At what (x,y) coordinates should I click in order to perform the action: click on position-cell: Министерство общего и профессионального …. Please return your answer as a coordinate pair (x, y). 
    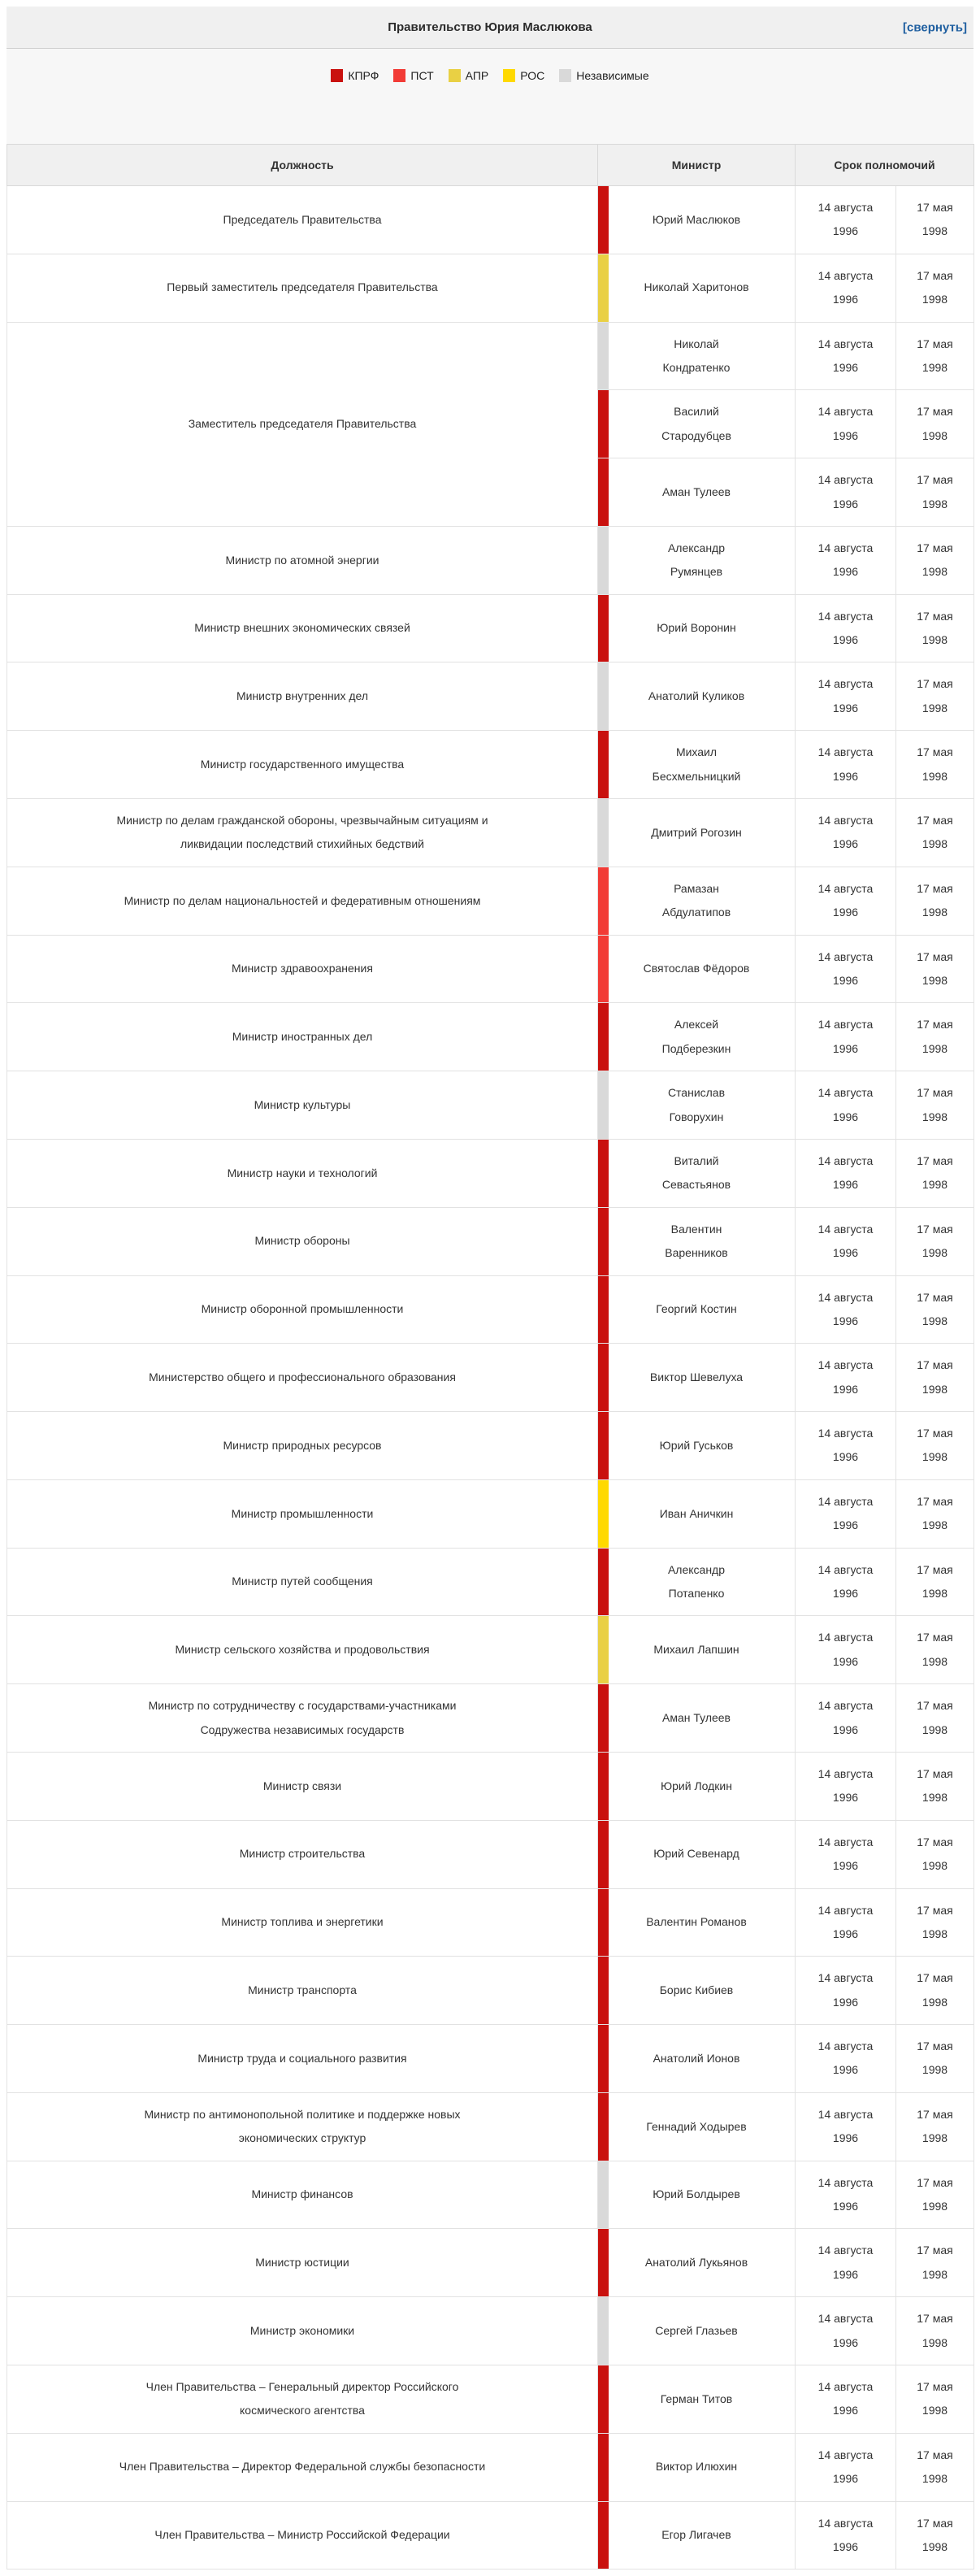
    Looking at the image, I should click on (303, 1378).